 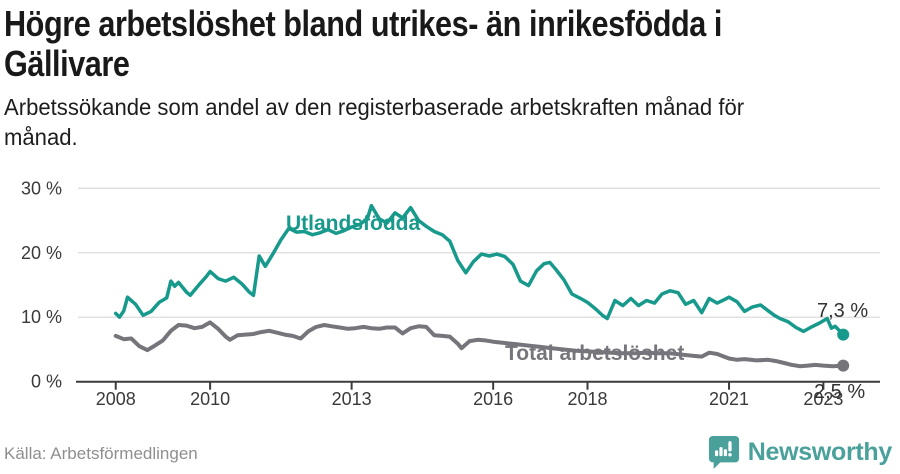 I want to click on x-tick-label: 2021, so click(x=729, y=399).